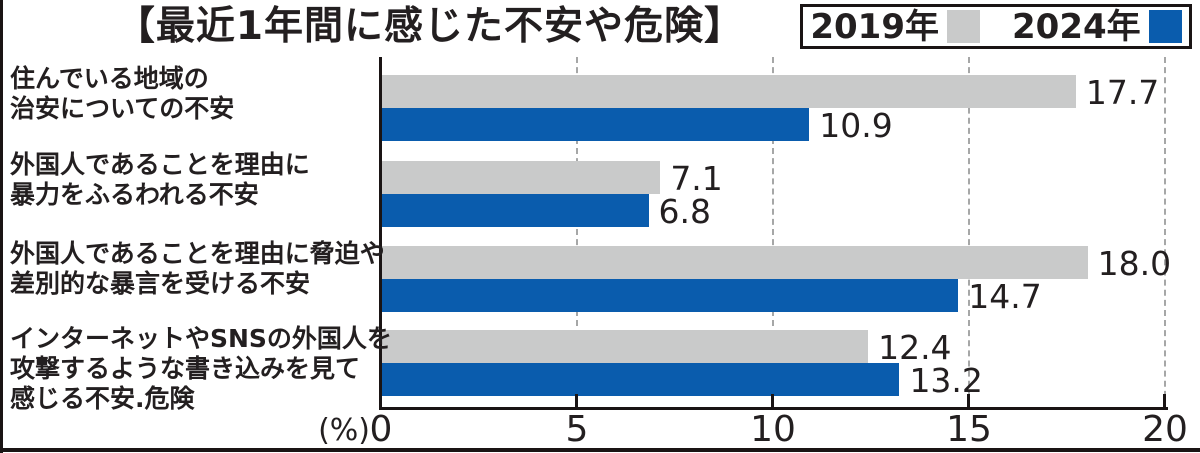 Image resolution: width=1200 pixels, height=453 pixels. What do you see at coordinates (1122, 92) in the screenshot?
I see `value-label-2019年-row0: 17.7` at bounding box center [1122, 92].